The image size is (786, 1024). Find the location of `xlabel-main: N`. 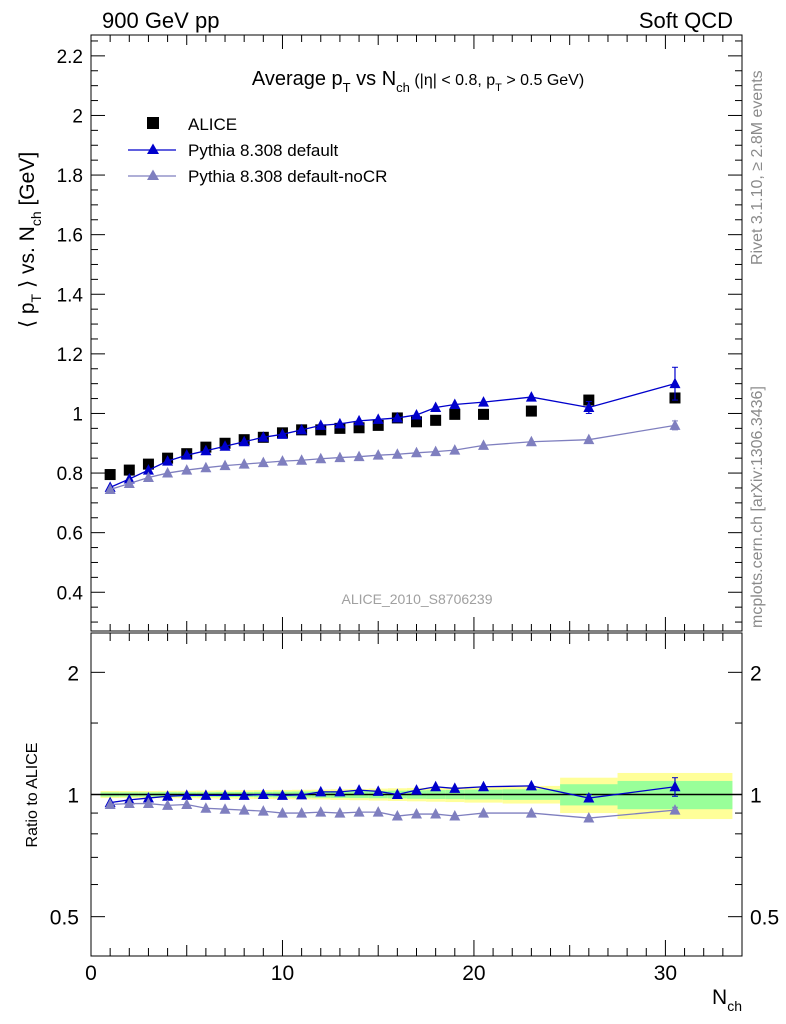

xlabel-main: N is located at coordinates (719, 997).